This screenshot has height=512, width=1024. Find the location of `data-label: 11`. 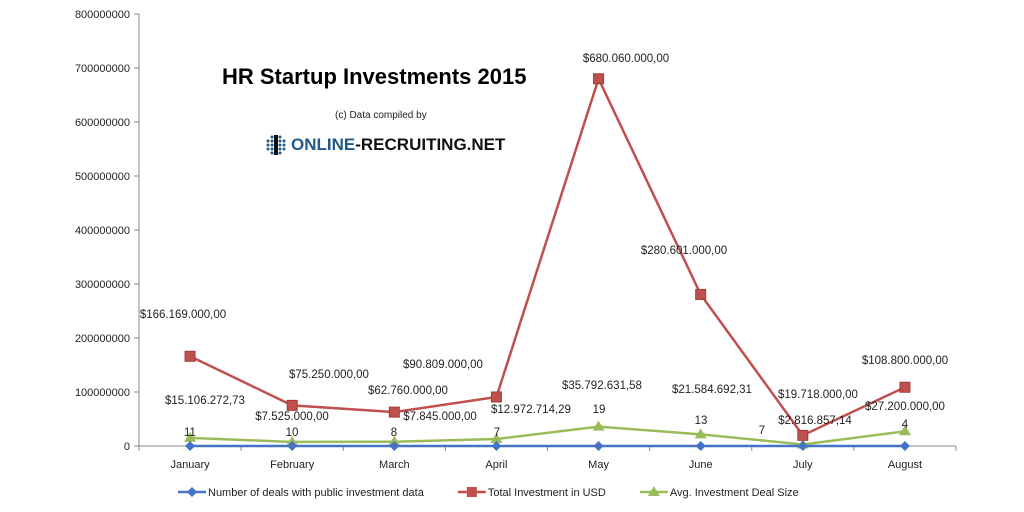

data-label: 11 is located at coordinates (190, 433).